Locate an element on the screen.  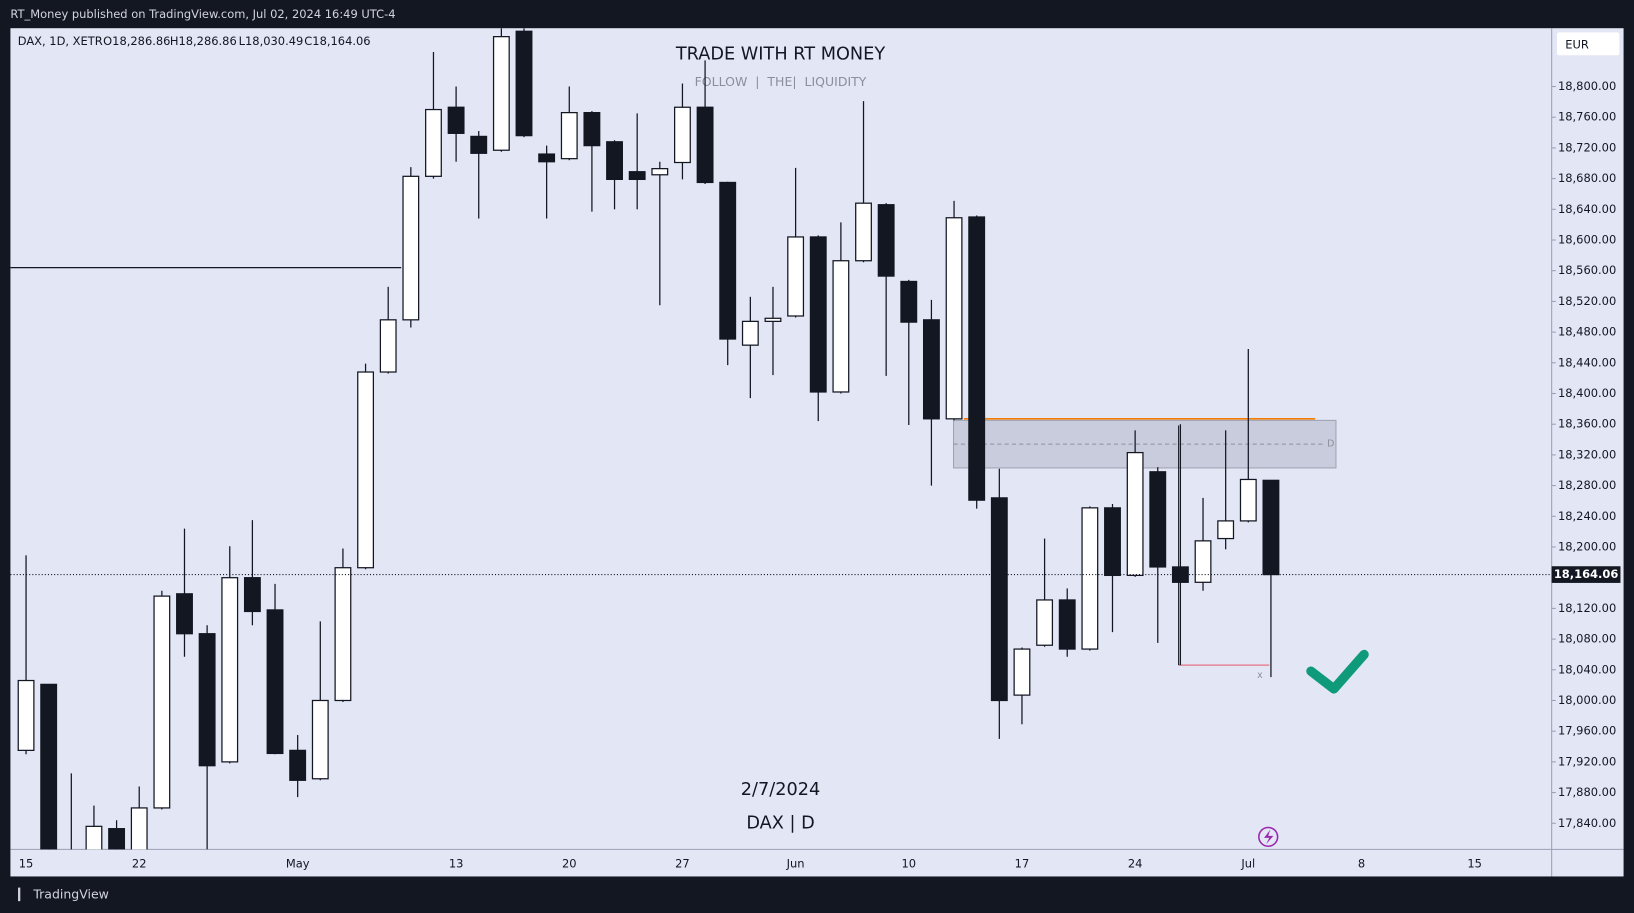
currency: EUR is located at coordinates (1577, 44).